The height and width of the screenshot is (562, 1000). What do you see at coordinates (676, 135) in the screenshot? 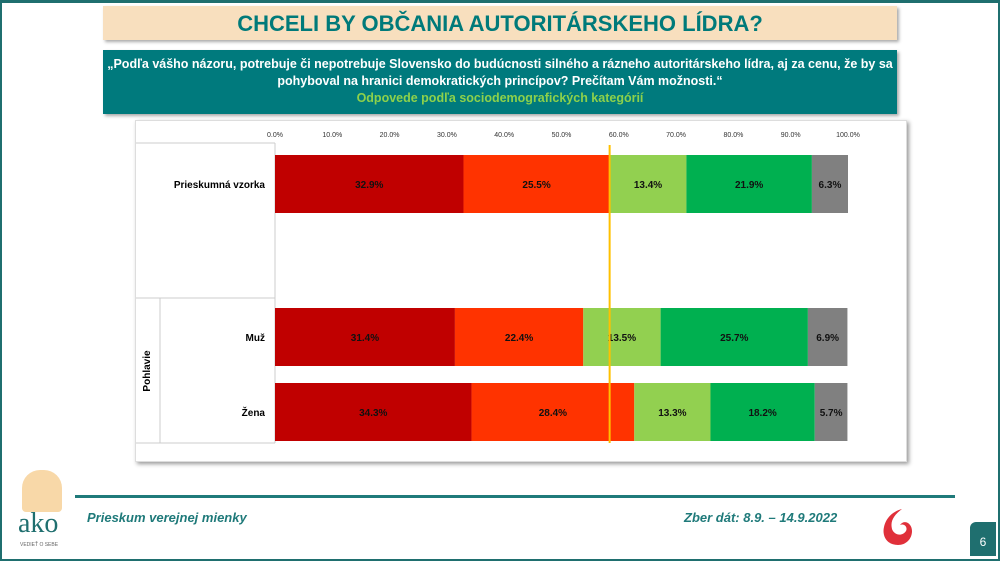
I see `x-tick-label: 70.0%` at bounding box center [676, 135].